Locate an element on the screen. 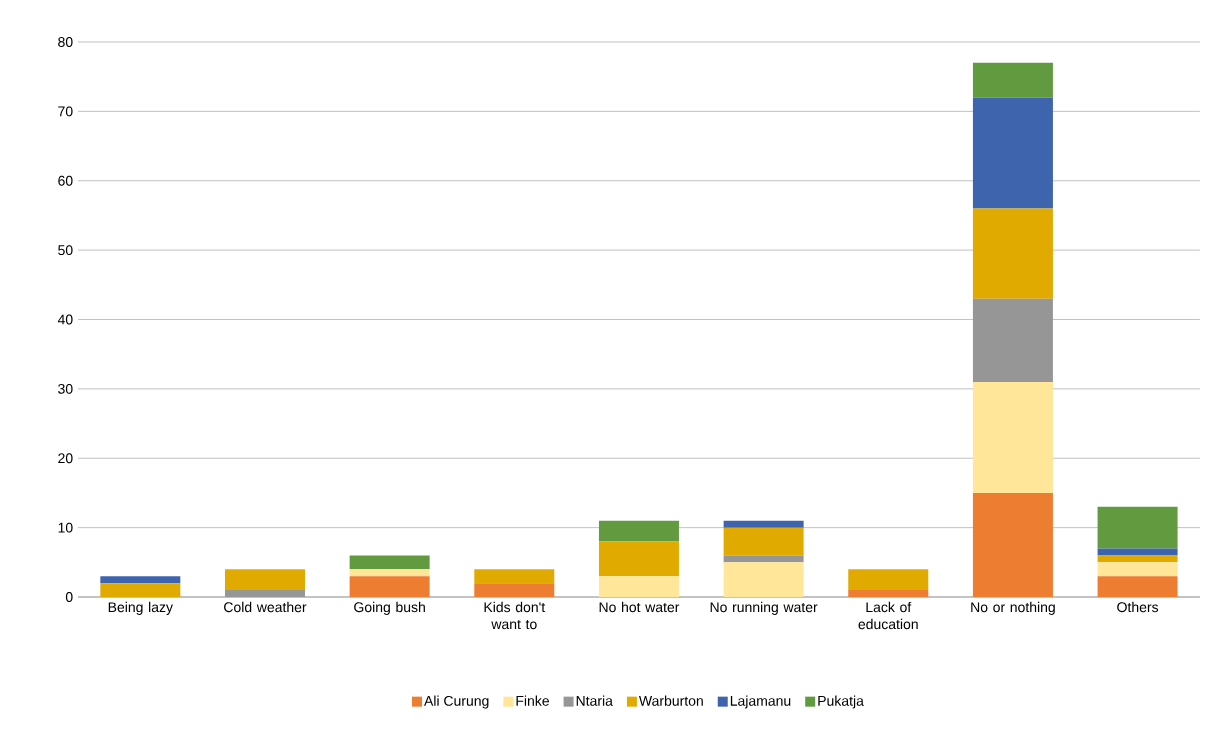 The height and width of the screenshot is (745, 1224). legend-label: Ntaria is located at coordinates (594, 700).